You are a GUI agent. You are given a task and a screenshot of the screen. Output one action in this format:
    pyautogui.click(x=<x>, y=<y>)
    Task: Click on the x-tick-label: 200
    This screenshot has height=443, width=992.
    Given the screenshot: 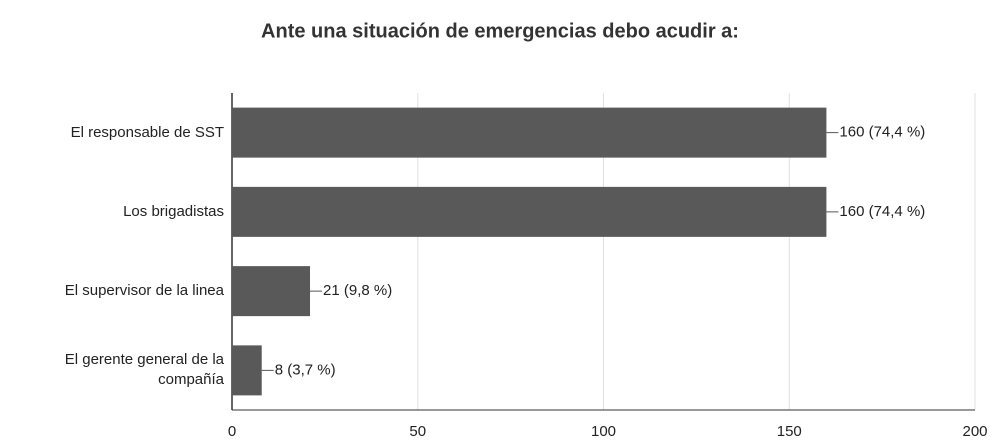 What is the action you would take?
    pyautogui.click(x=974, y=431)
    